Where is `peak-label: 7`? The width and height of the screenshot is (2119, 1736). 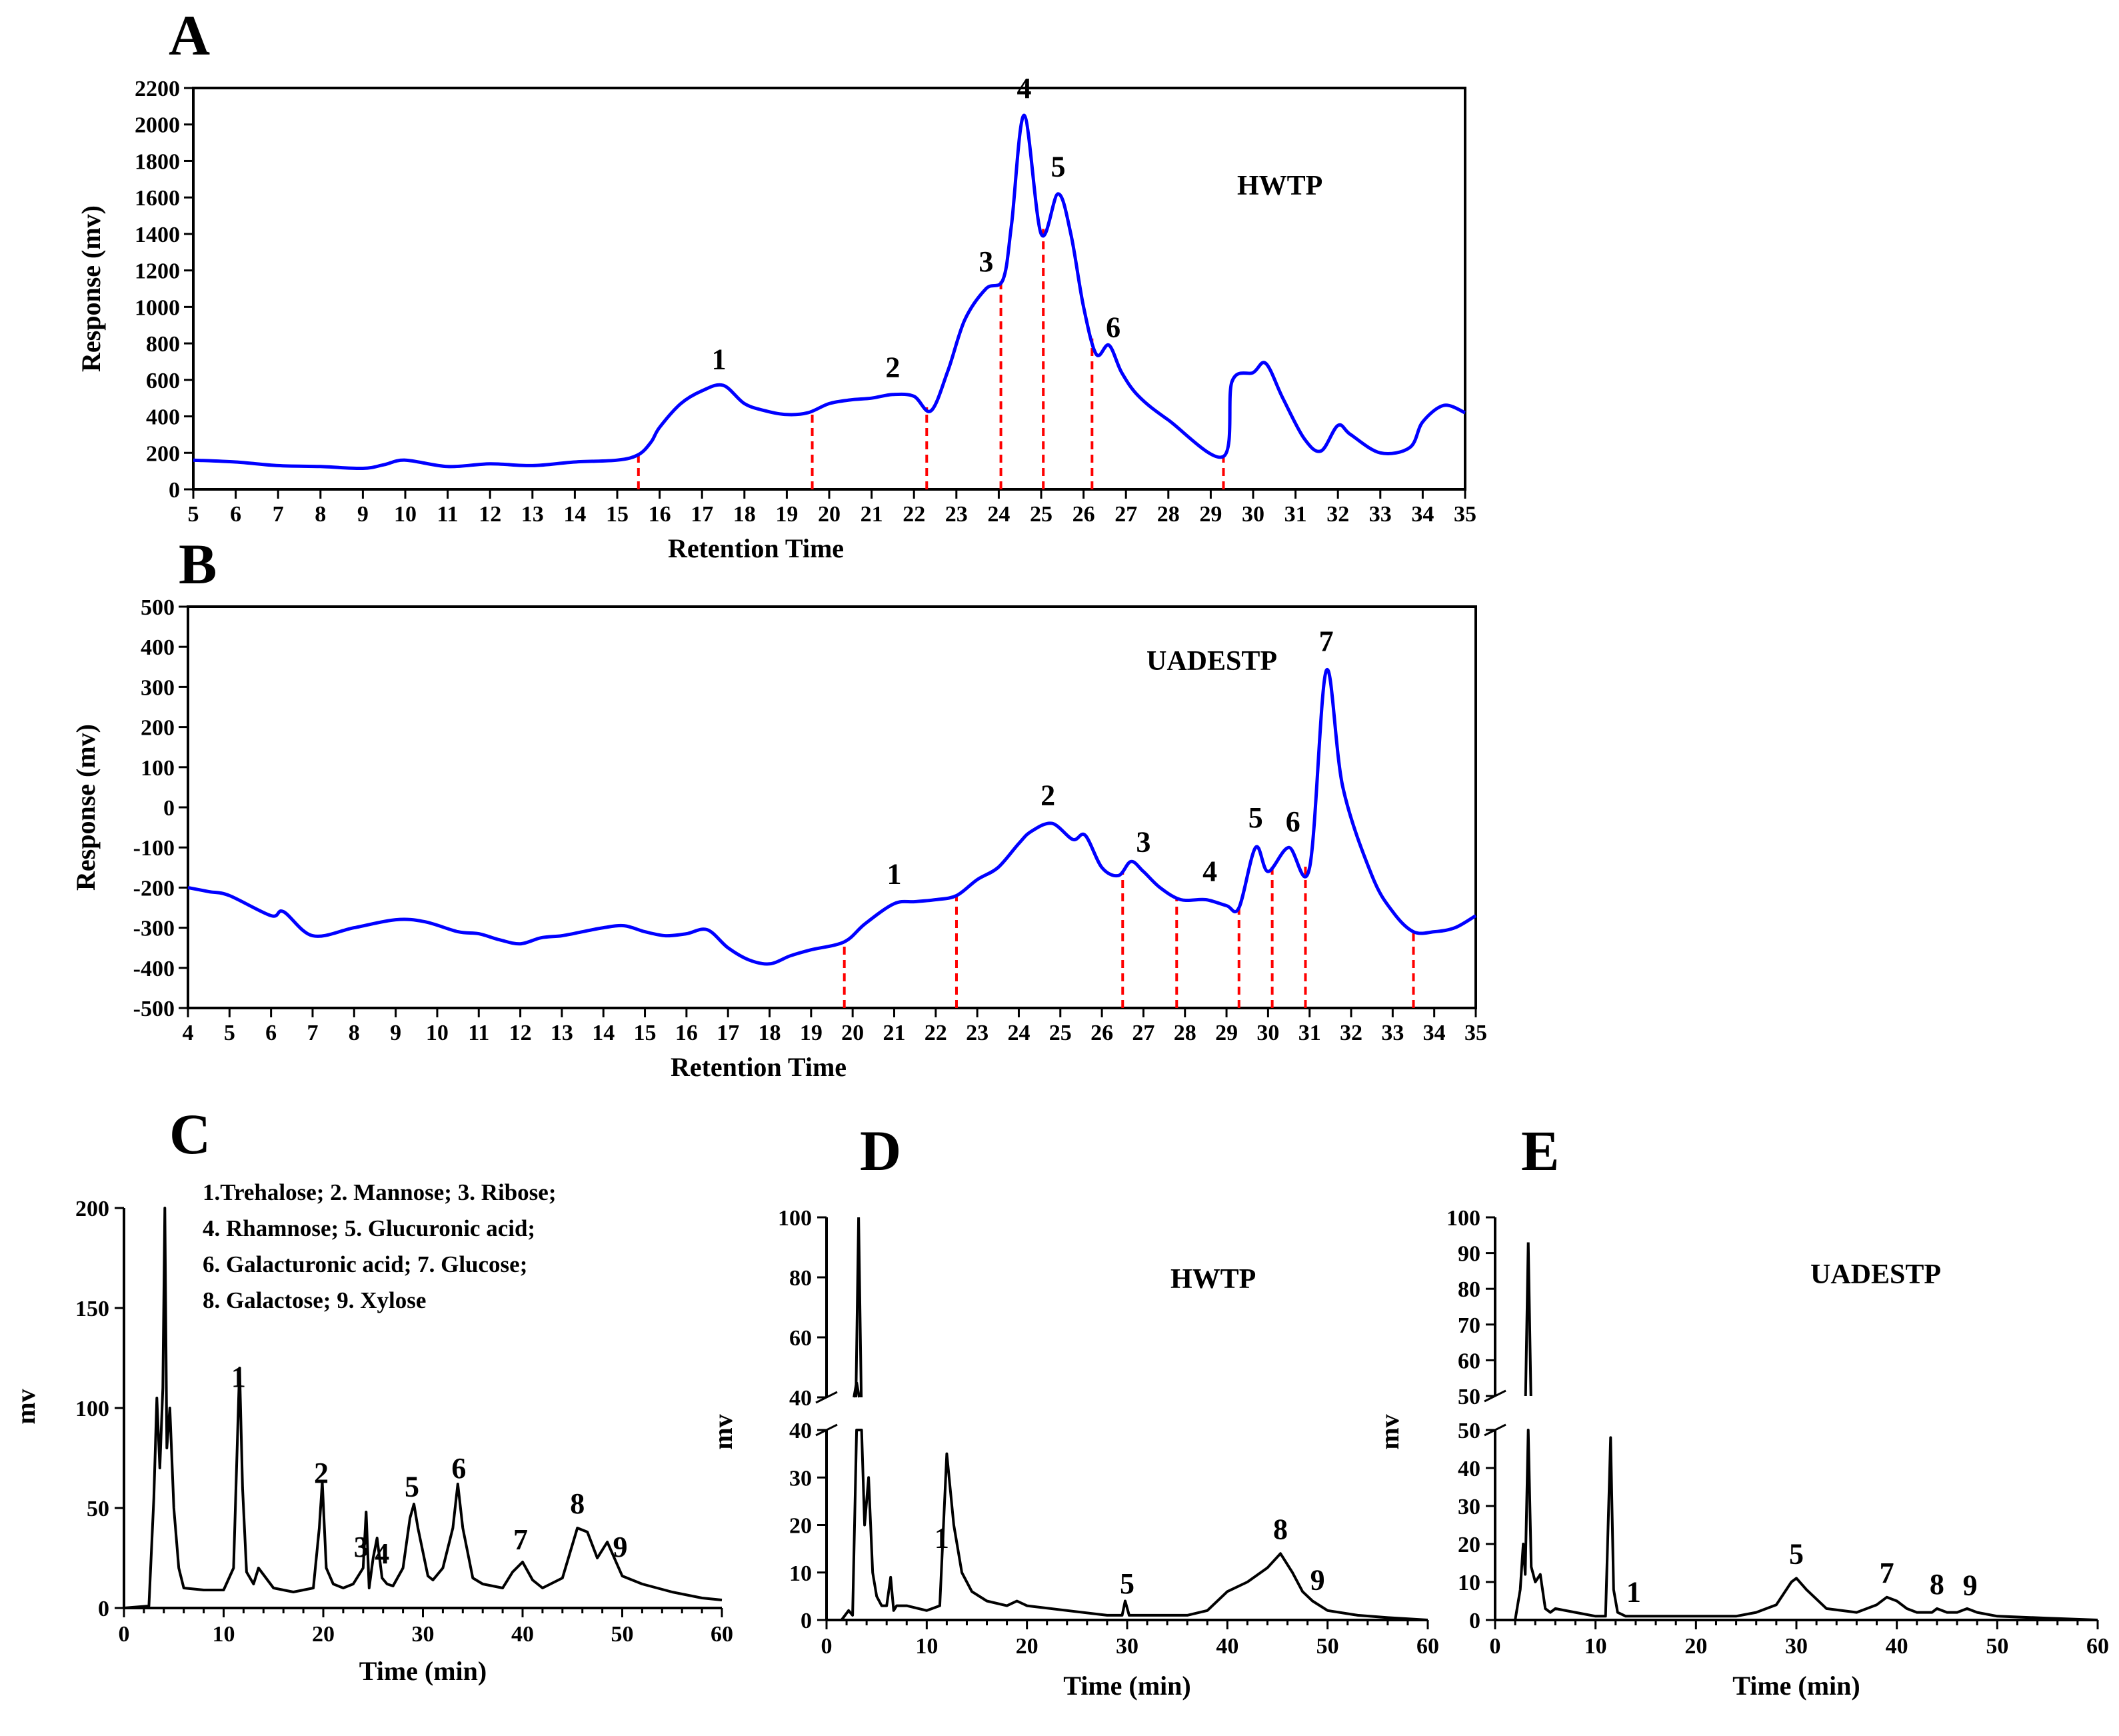 peak-label: 7 is located at coordinates (520, 1539).